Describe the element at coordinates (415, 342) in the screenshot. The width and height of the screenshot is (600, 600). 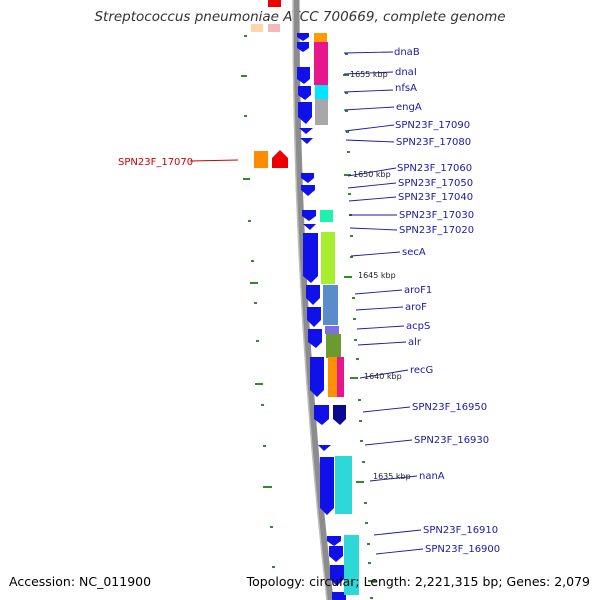
I see `gene-label: alr` at that location.